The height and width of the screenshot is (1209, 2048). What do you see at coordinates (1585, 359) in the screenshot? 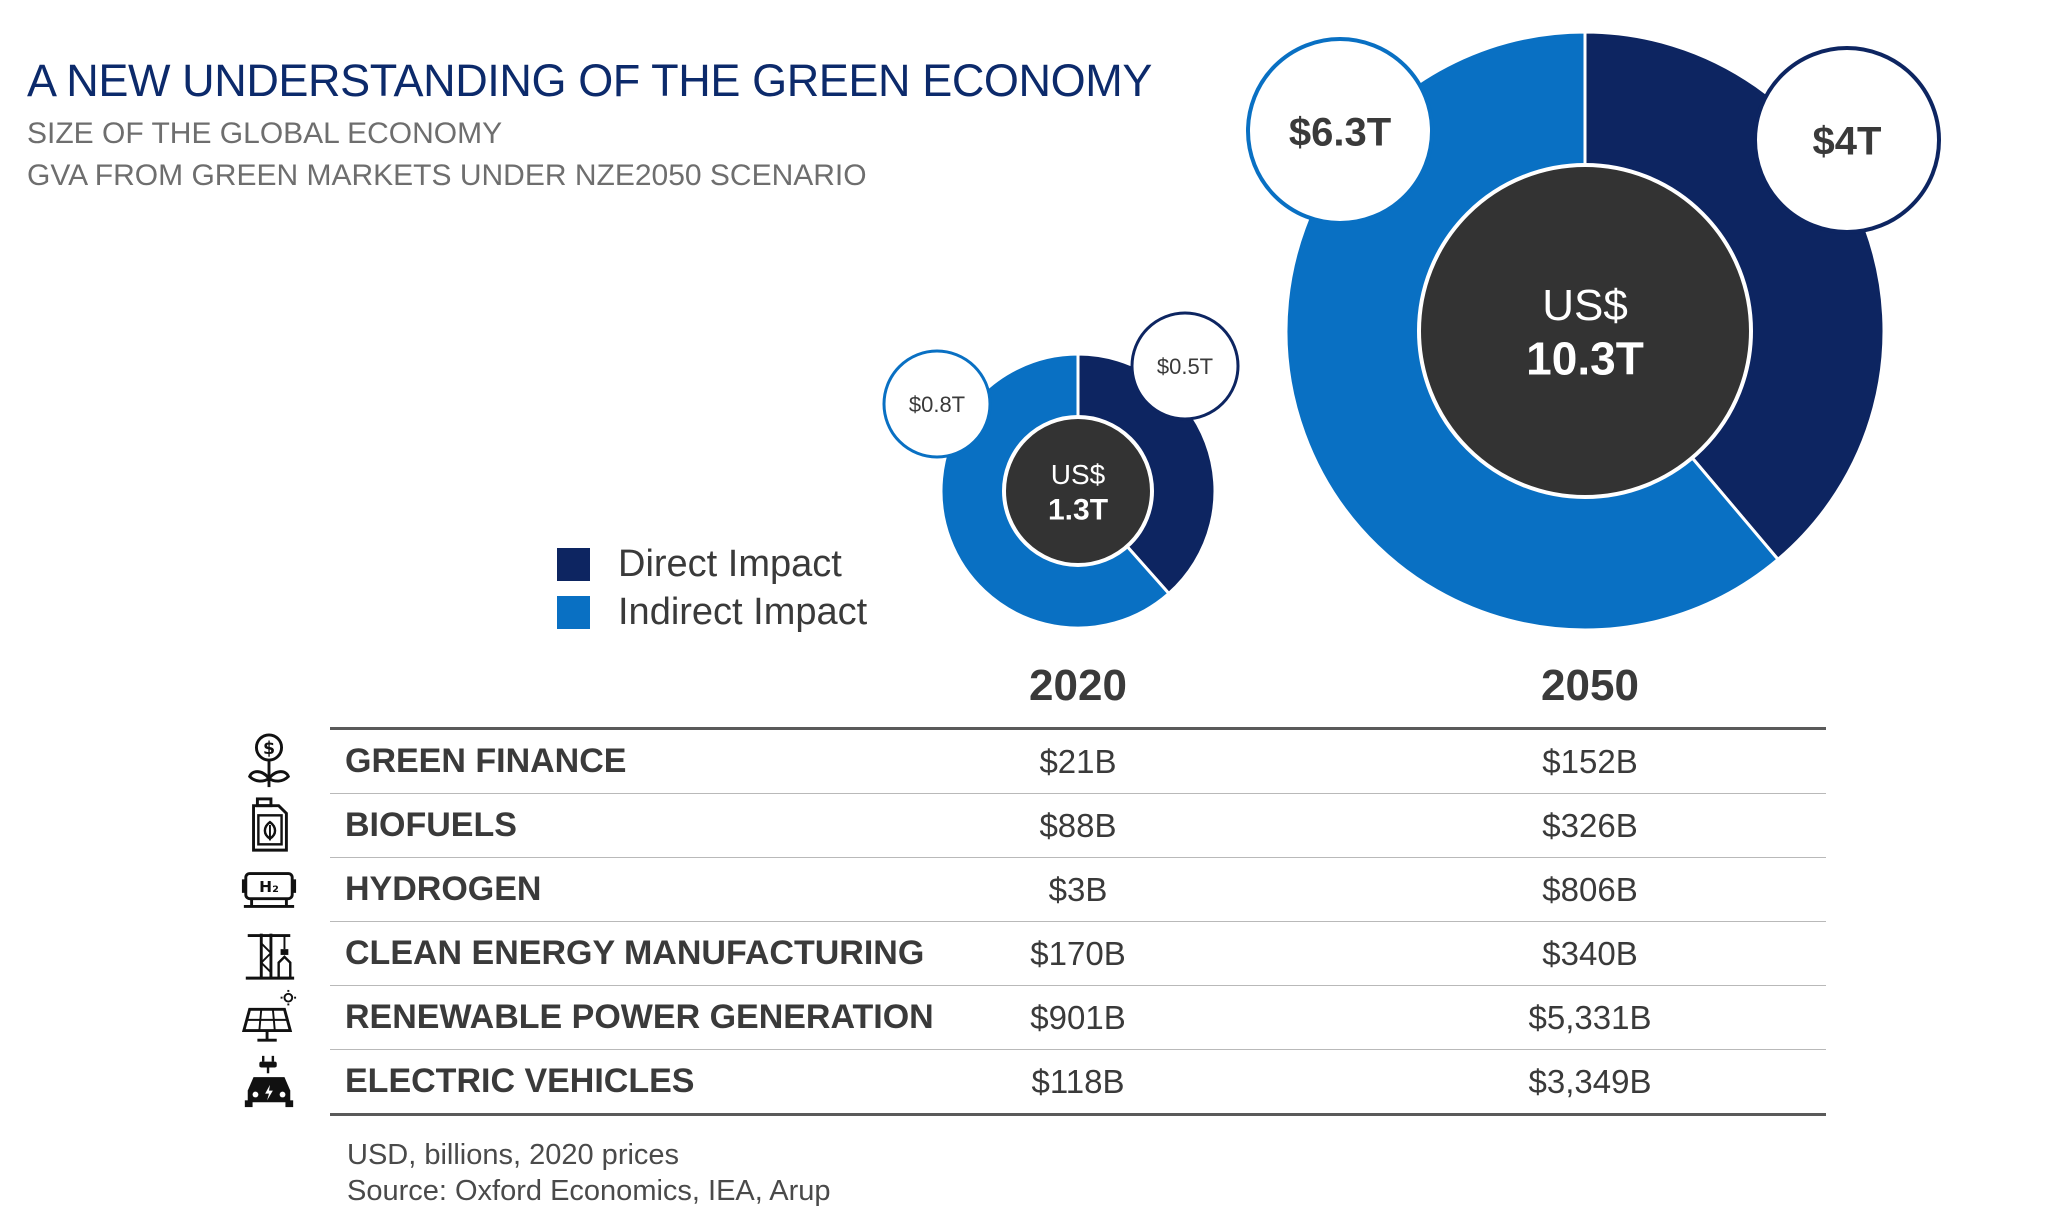
I see `center-label-total-2050: 10.3T` at bounding box center [1585, 359].